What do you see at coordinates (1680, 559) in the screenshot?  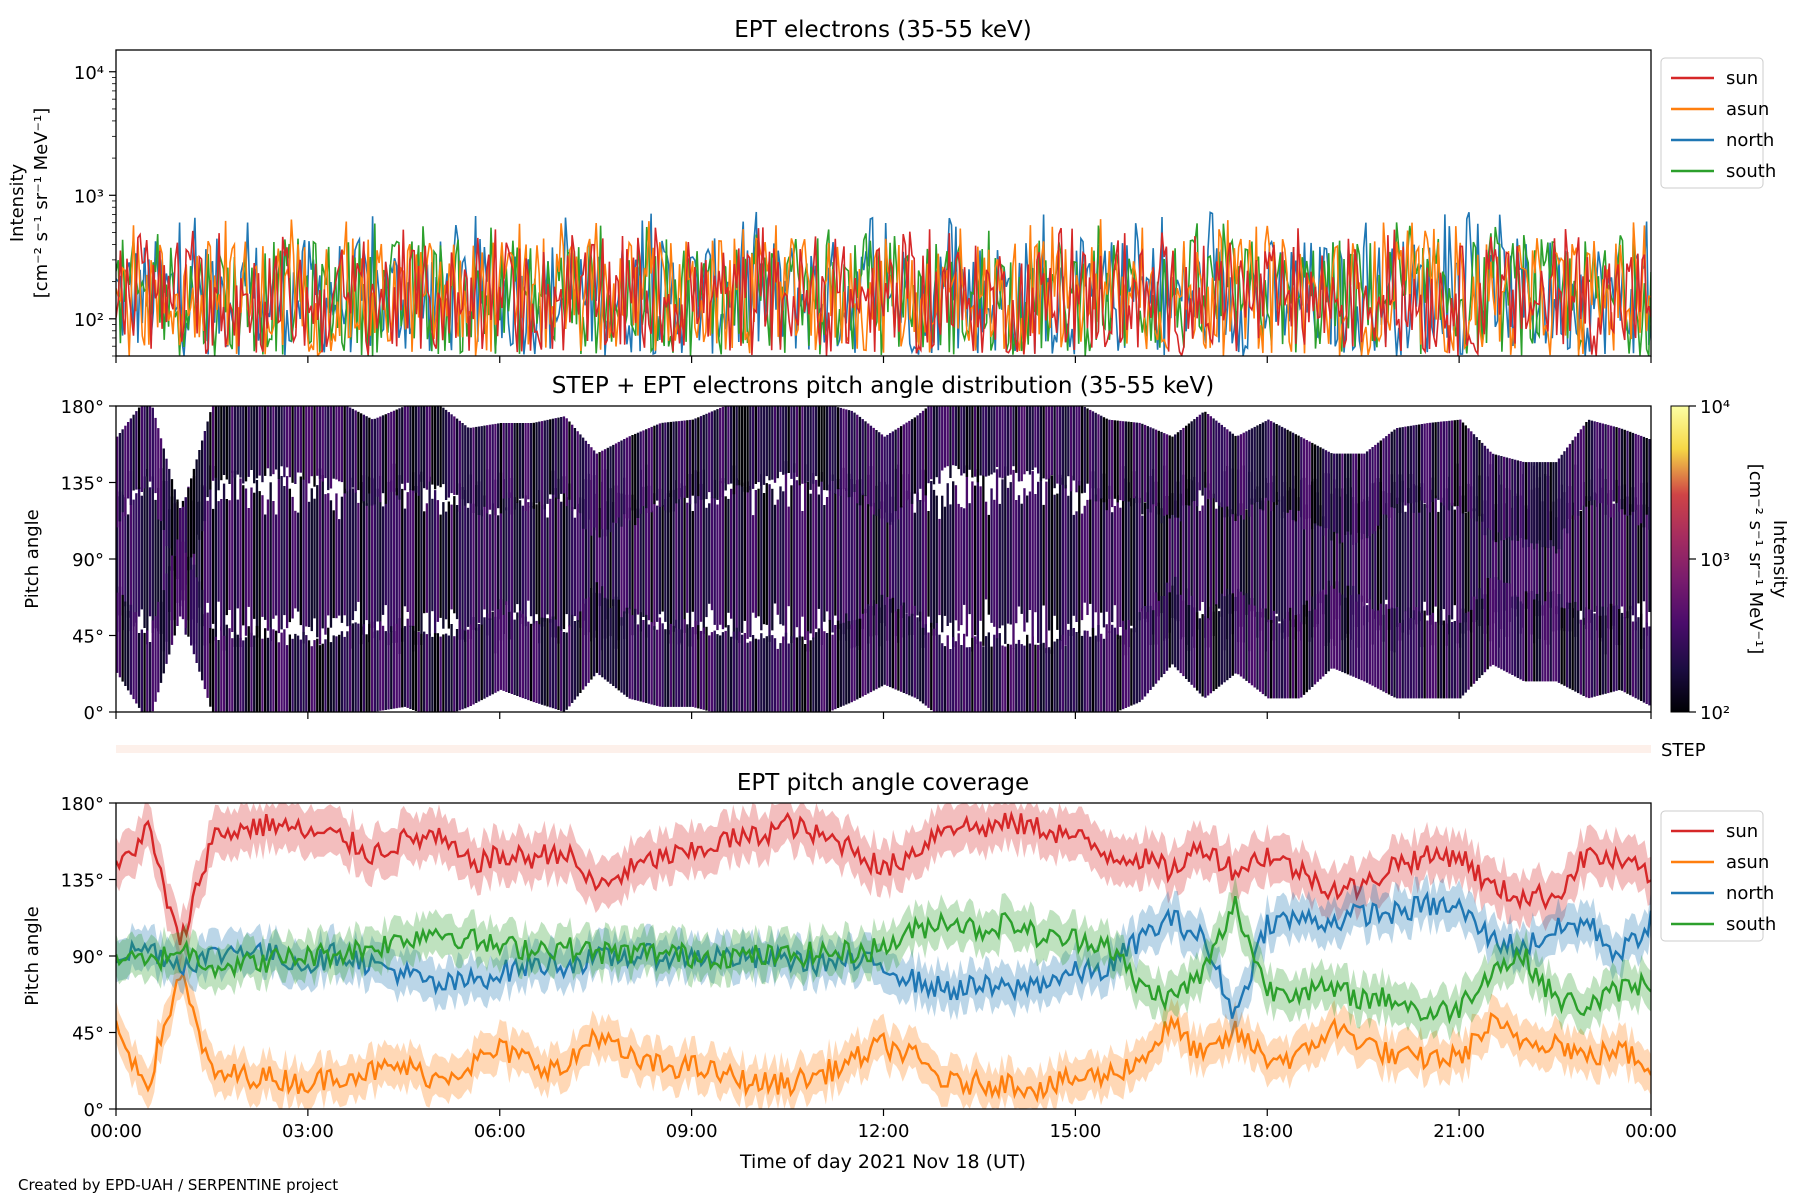 I see `colorbar` at bounding box center [1680, 559].